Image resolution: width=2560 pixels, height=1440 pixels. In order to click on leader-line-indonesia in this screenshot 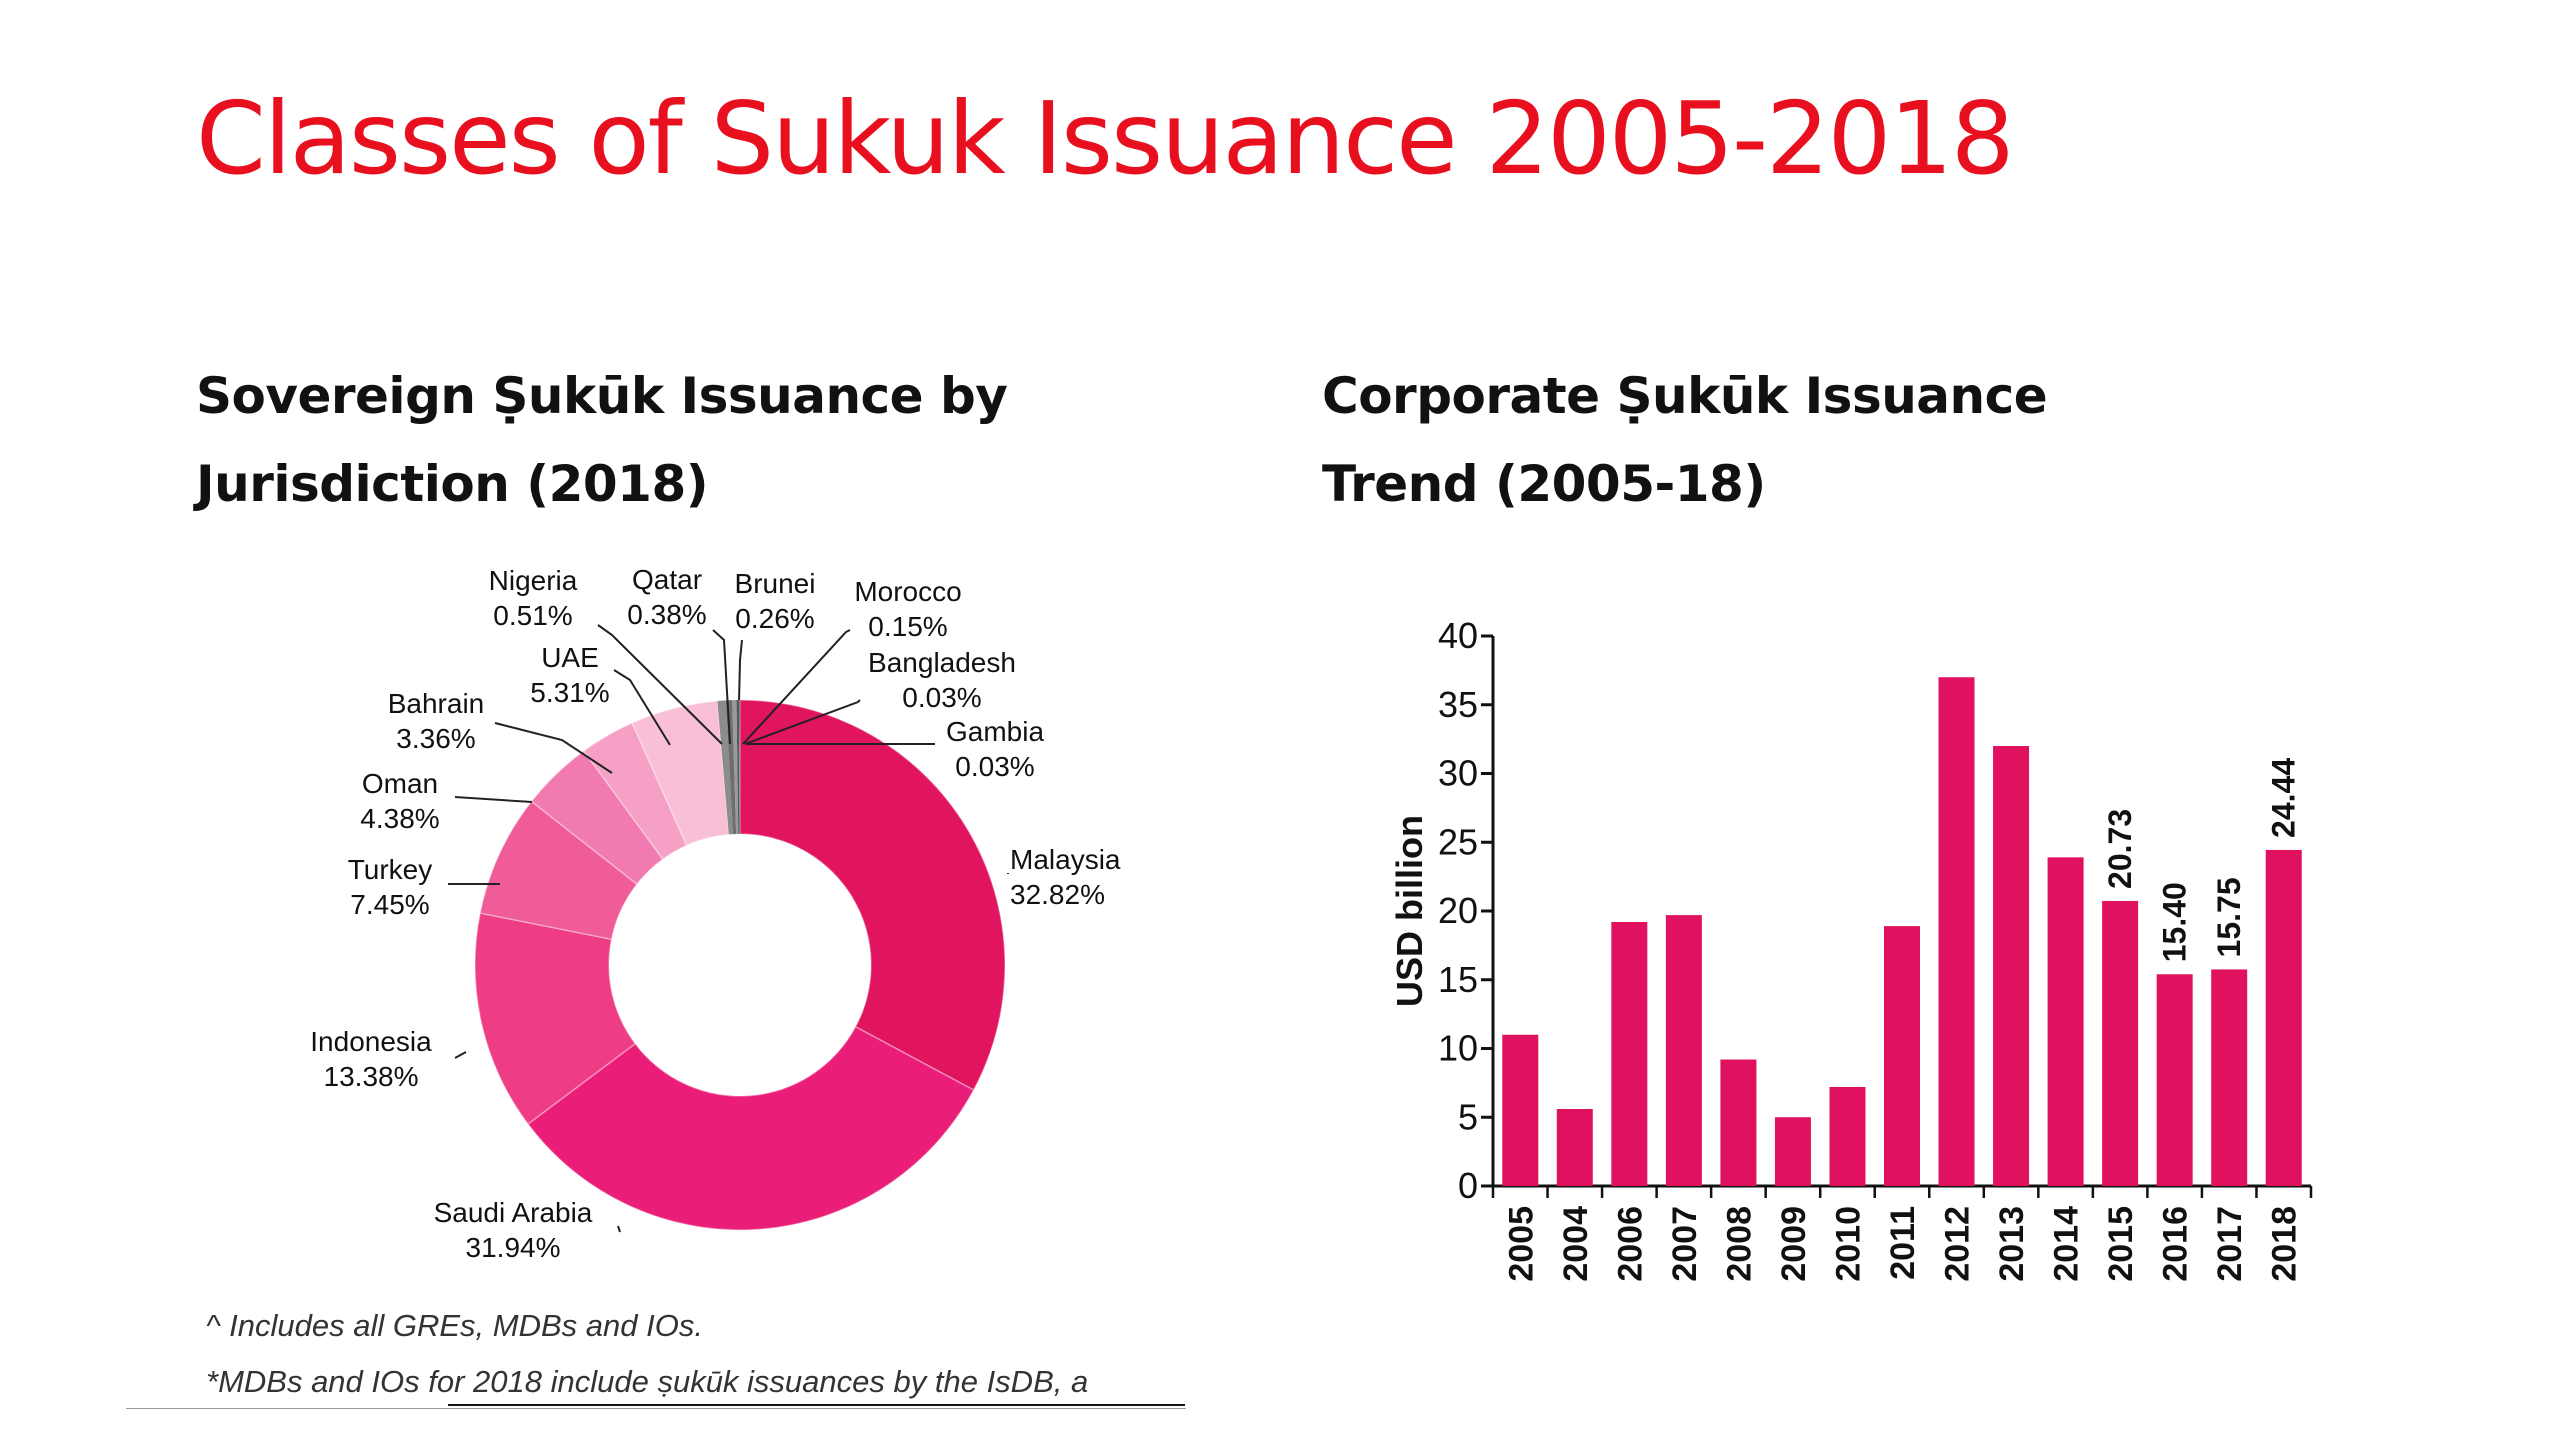, I will do `click(460, 1055)`.